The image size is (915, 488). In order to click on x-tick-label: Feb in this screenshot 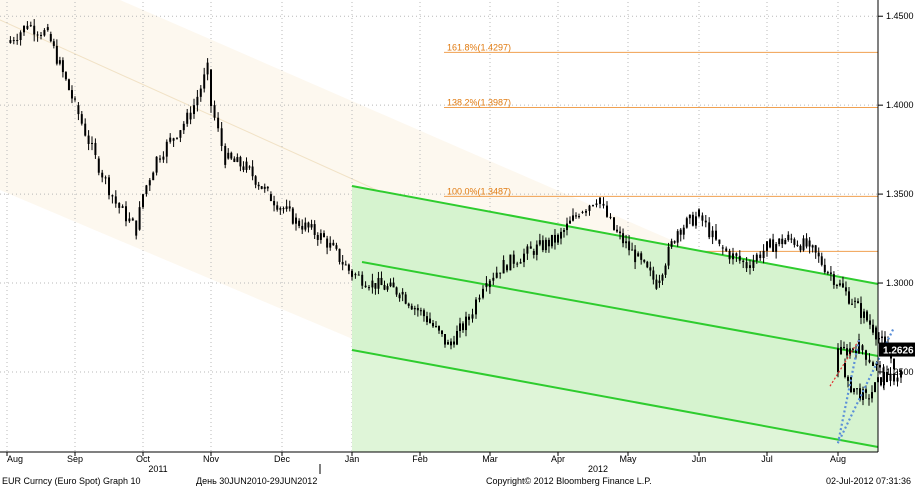, I will do `click(420, 459)`.